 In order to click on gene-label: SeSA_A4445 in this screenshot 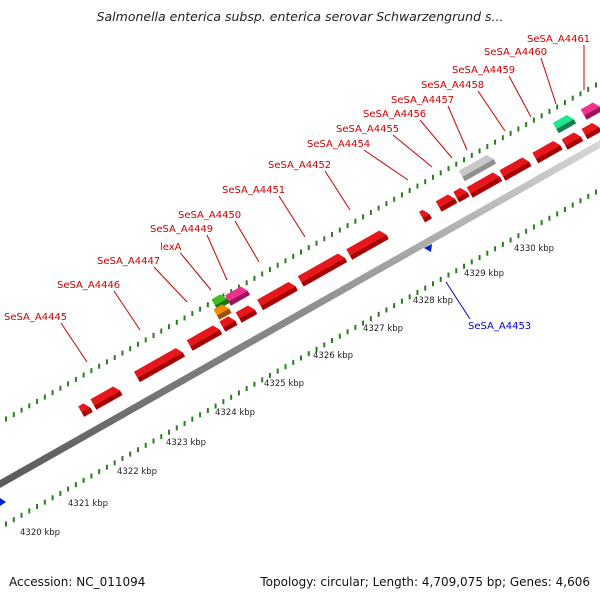, I will do `click(35, 317)`.